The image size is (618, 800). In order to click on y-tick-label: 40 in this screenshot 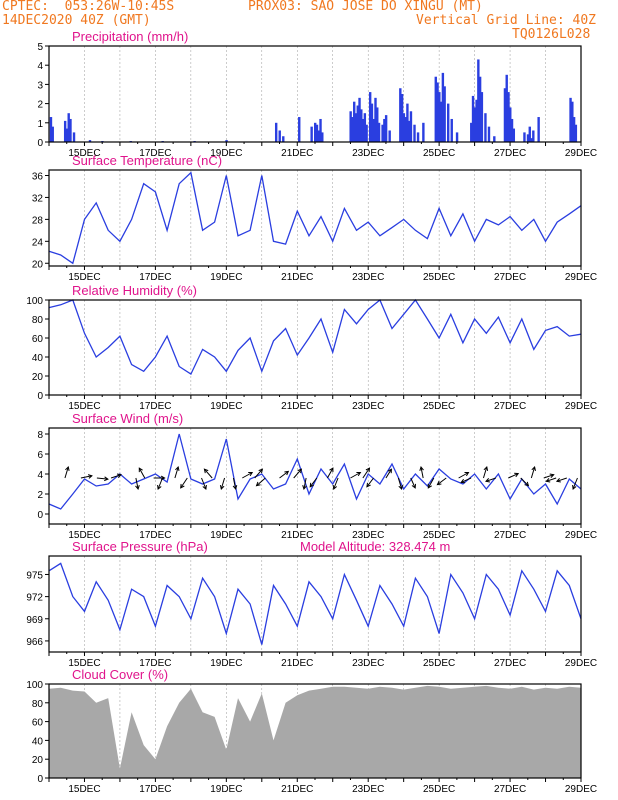, I will do `click(38, 741)`.